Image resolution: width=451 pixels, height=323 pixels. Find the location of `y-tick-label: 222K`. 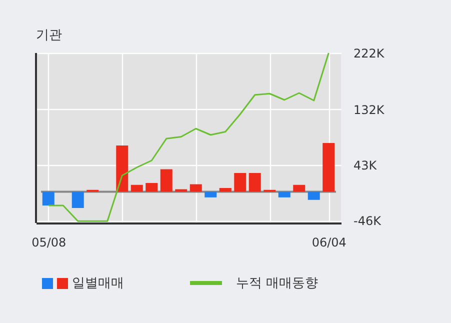

y-tick-label: 222K is located at coordinates (370, 53).